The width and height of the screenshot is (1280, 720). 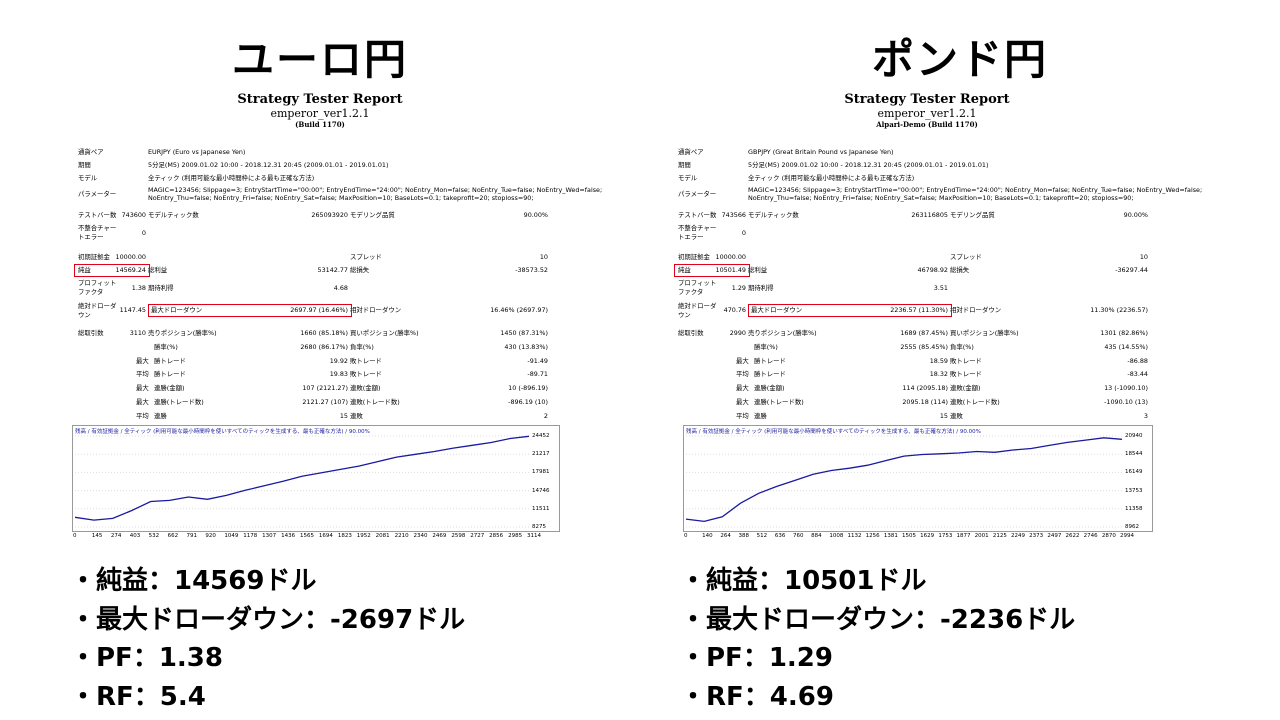 I want to click on report-bars-label: テストバー数, so click(x=97, y=215).